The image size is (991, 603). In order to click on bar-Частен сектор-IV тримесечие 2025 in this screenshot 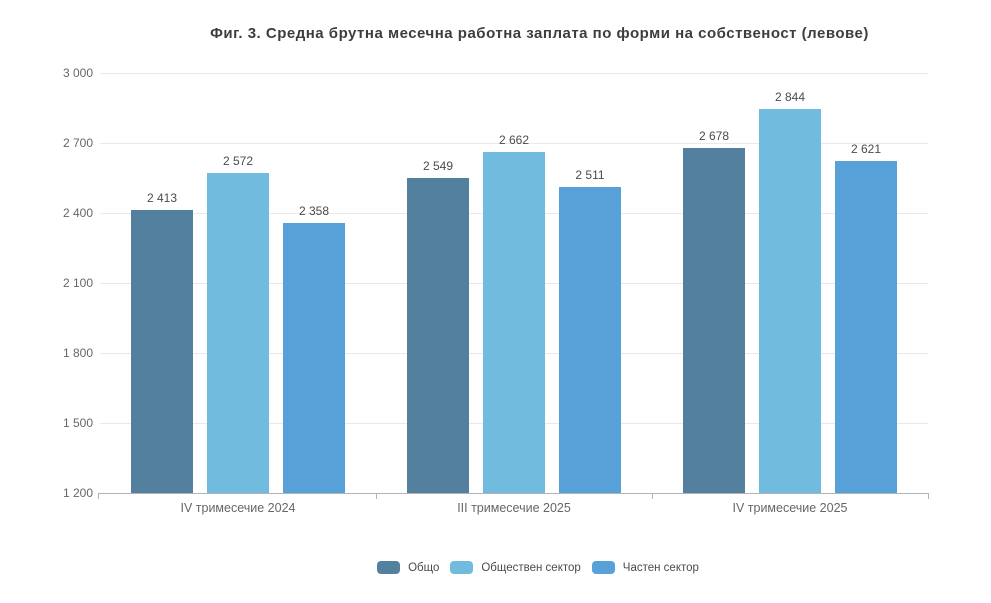, I will do `click(866, 327)`.